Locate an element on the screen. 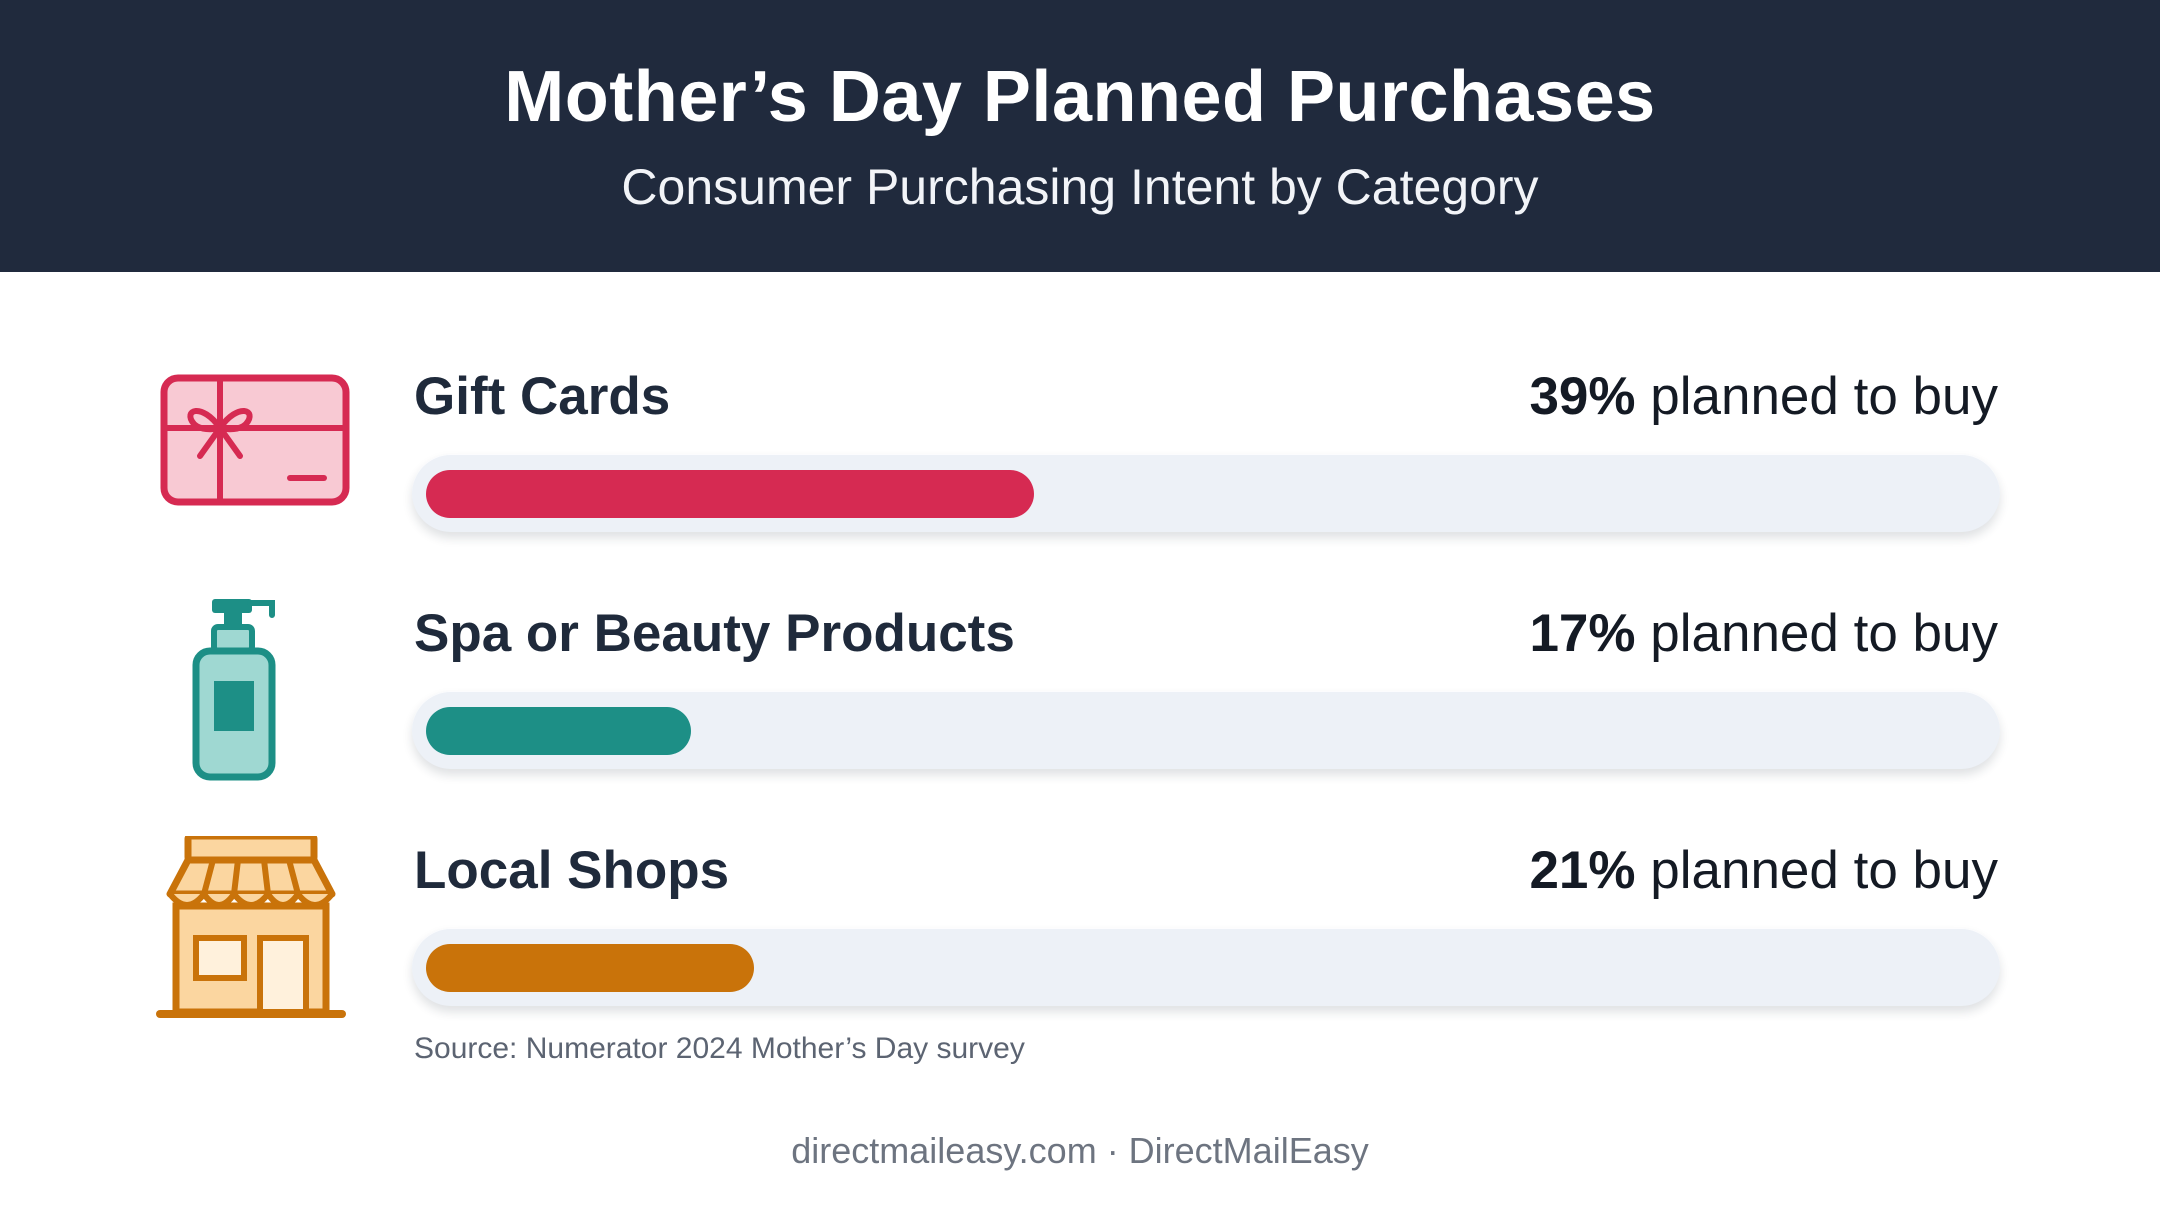 This screenshot has width=2160, height=1206. bar-label: Gift Cards is located at coordinates (542, 396).